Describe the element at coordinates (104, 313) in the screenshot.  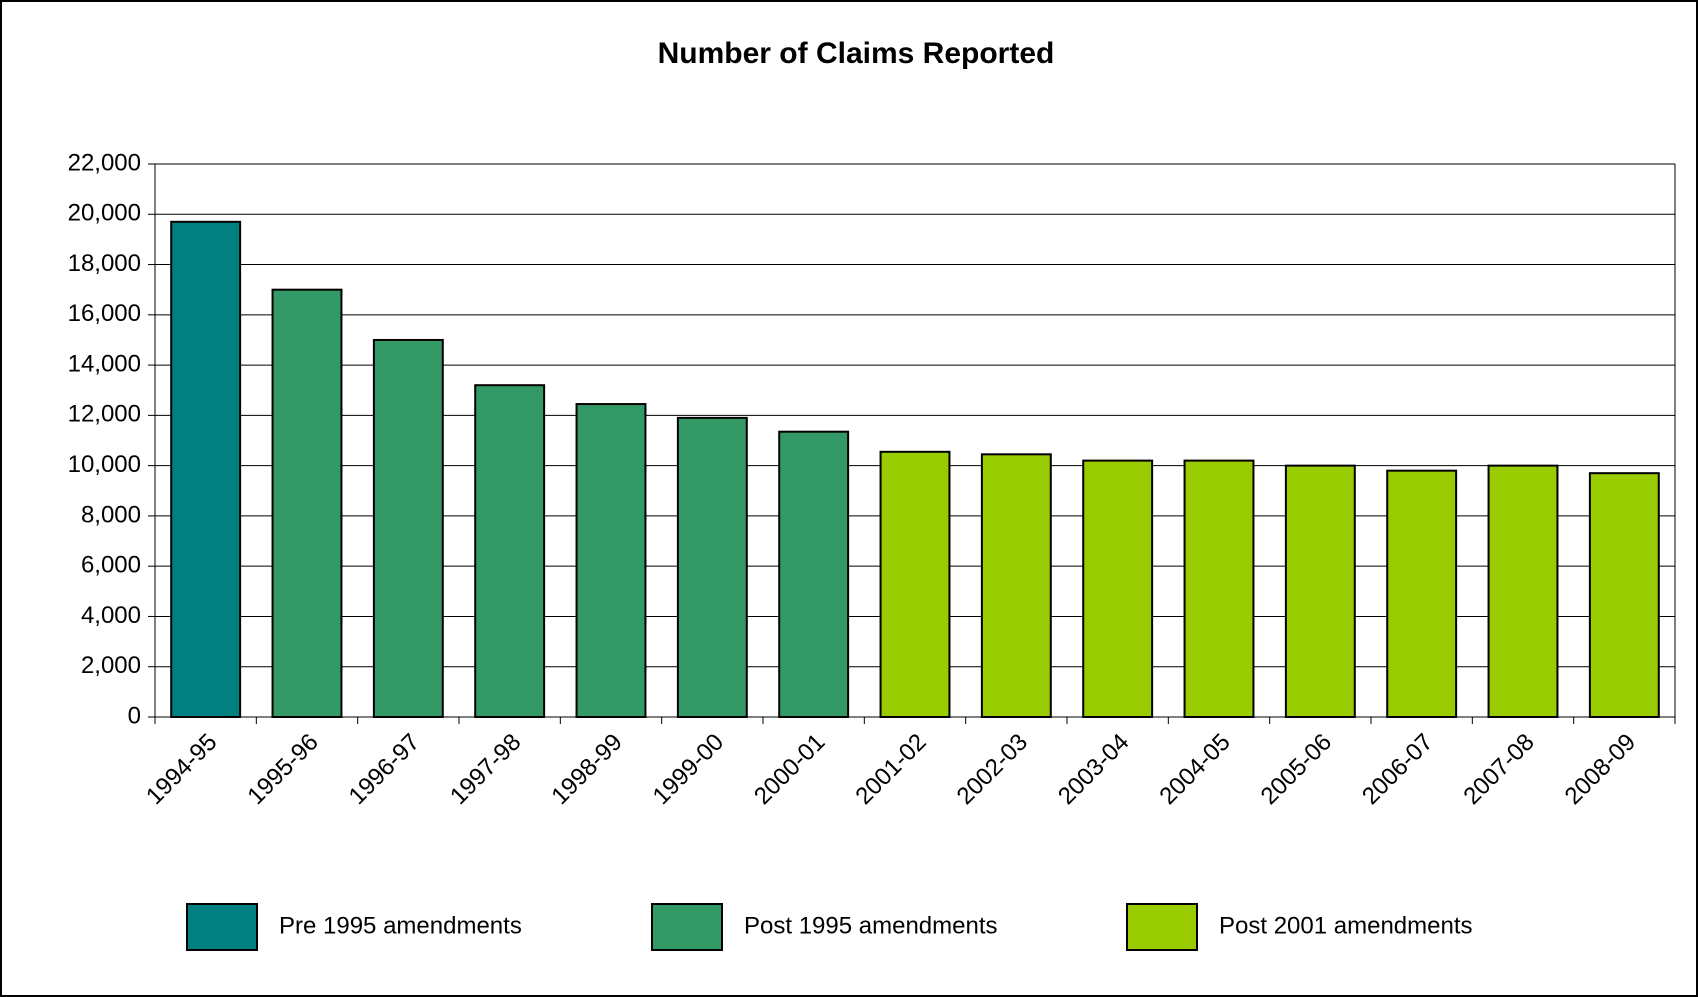
I see `y-tick-label: 16,000` at that location.